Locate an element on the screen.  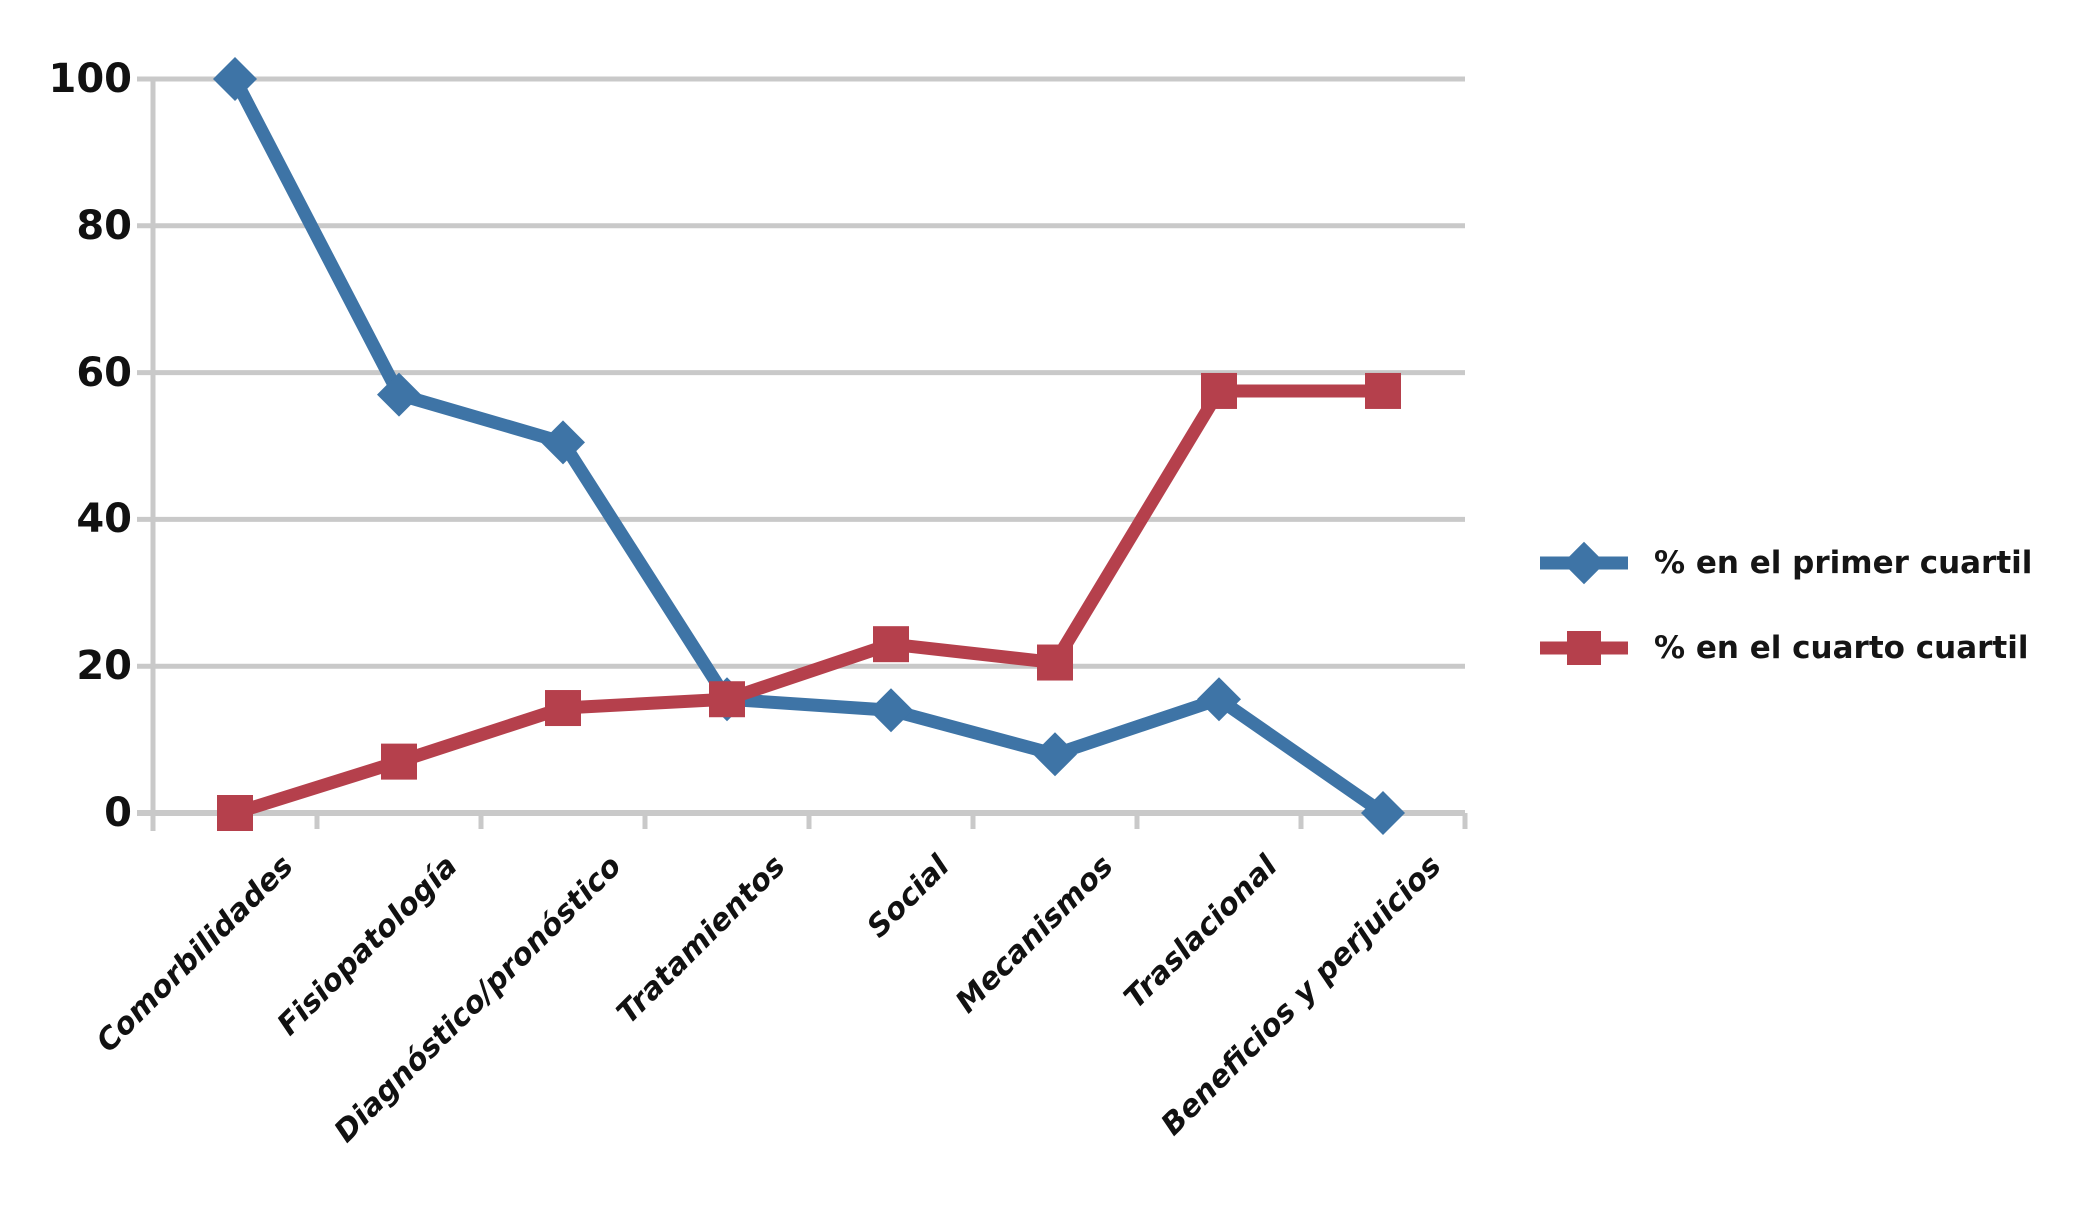
legend-label: % en el primer cuartil is located at coordinates (1843, 563).